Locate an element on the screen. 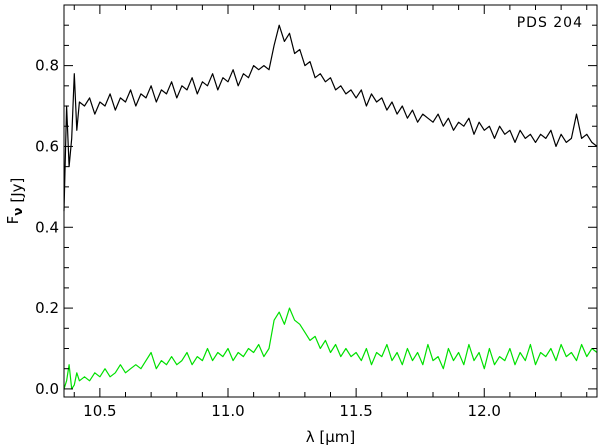 The height and width of the screenshot is (448, 600). x-axis-label: λ [μm] is located at coordinates (331, 437).